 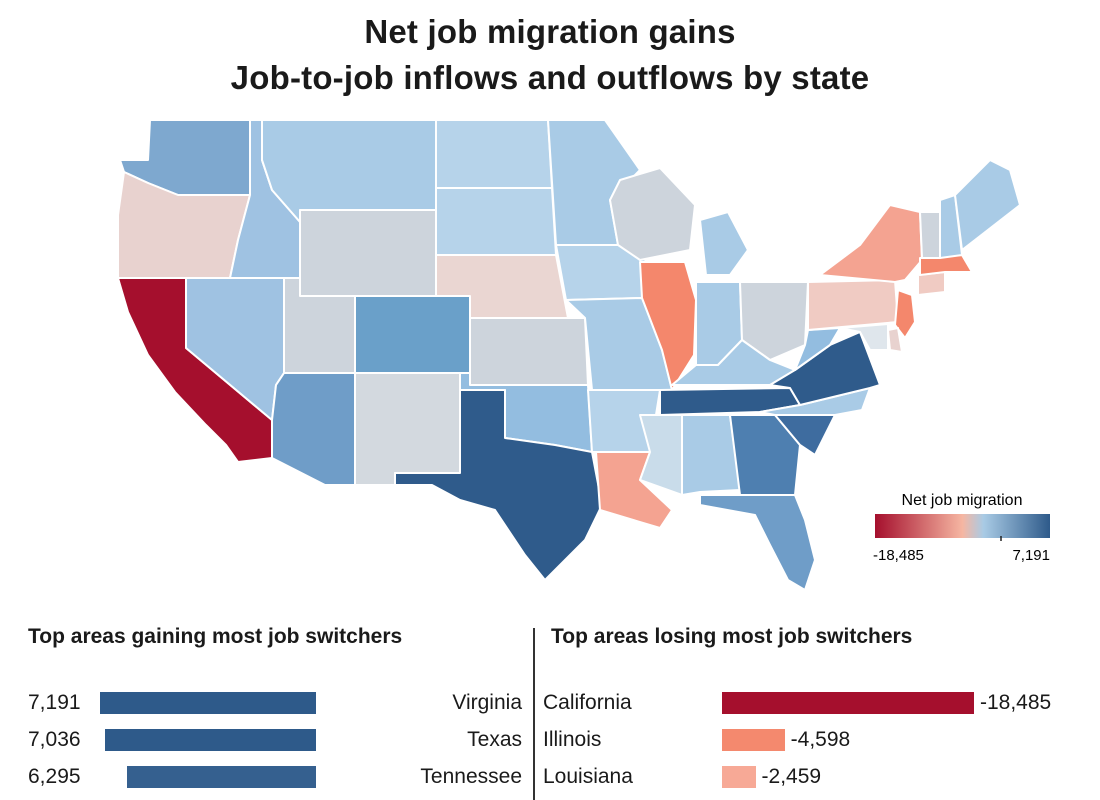 I want to click on losing-row: Louisiana -2,459, so click(x=818, y=777).